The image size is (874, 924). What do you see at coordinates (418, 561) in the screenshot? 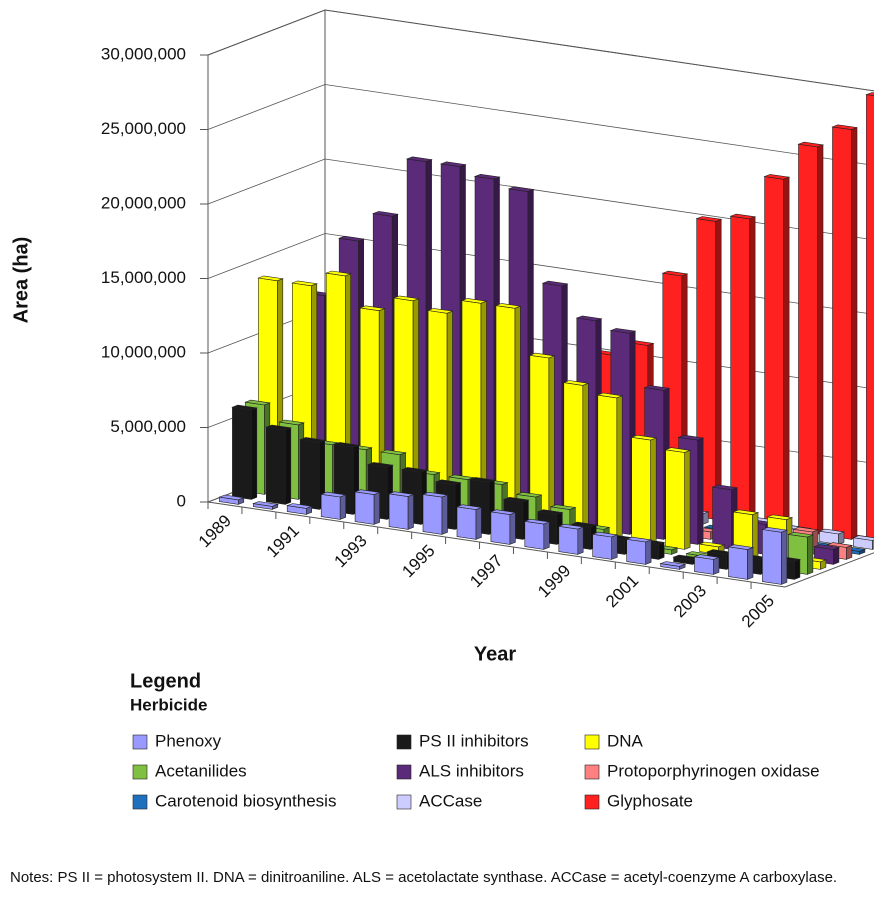
I see `x-tick-label: 1995` at bounding box center [418, 561].